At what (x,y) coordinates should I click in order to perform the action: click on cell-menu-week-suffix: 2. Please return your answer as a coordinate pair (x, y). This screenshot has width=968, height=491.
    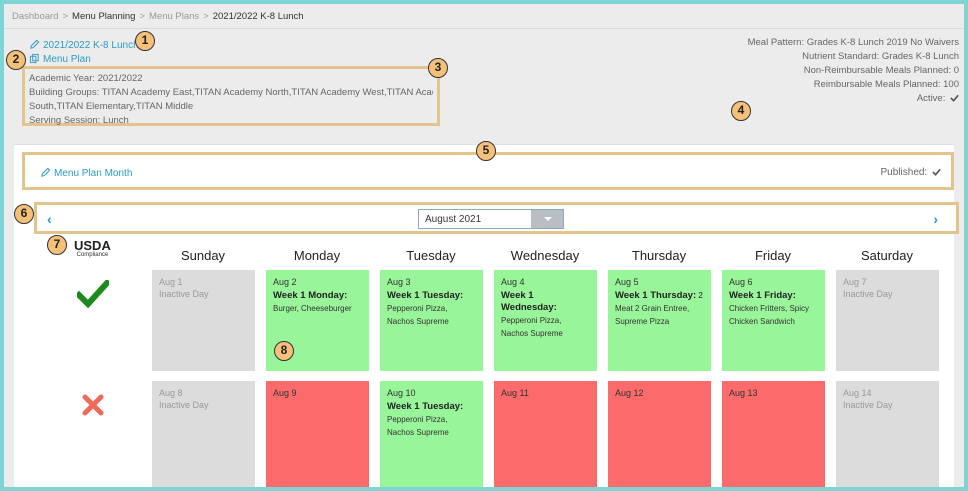
    Looking at the image, I should click on (699, 295).